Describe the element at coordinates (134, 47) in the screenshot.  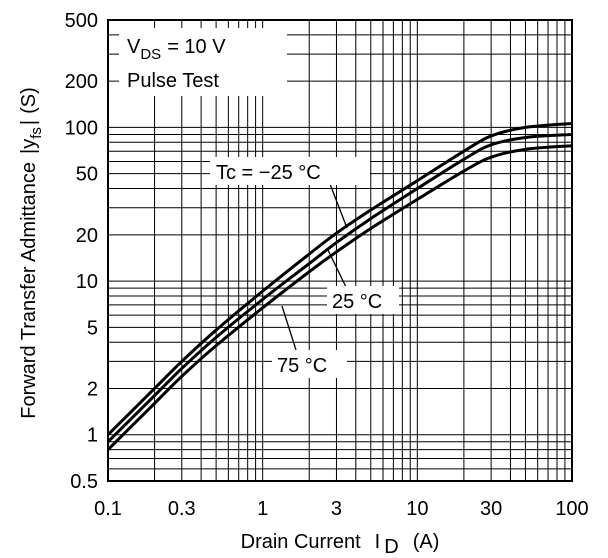
I see `vds-symbol: V` at that location.